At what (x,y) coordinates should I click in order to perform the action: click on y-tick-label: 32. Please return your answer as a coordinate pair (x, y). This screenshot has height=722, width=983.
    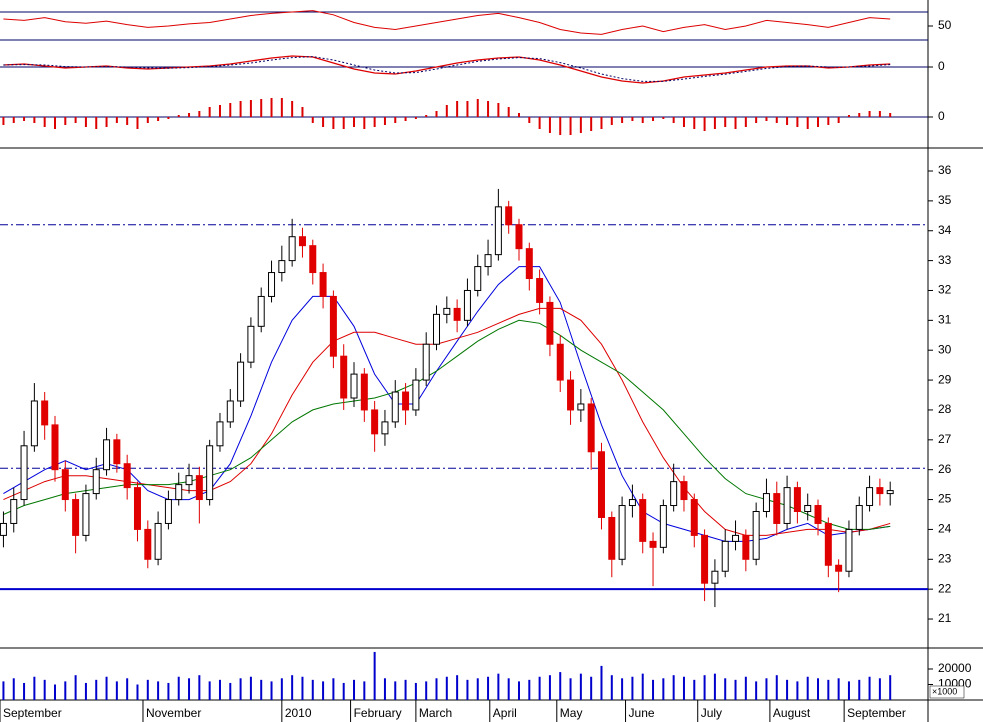
    Looking at the image, I should click on (945, 290).